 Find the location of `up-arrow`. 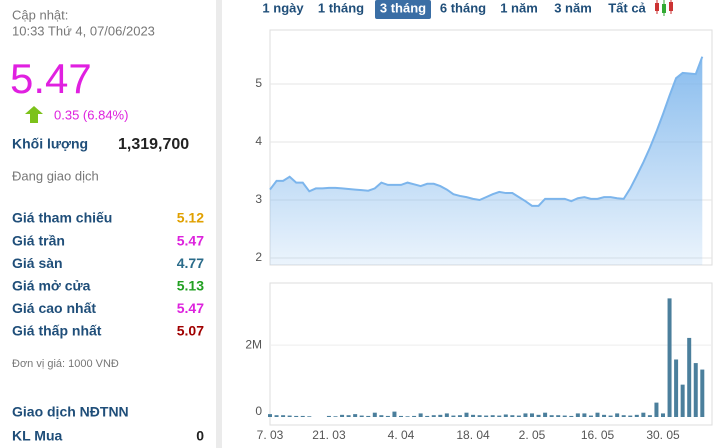

up-arrow is located at coordinates (34, 114).